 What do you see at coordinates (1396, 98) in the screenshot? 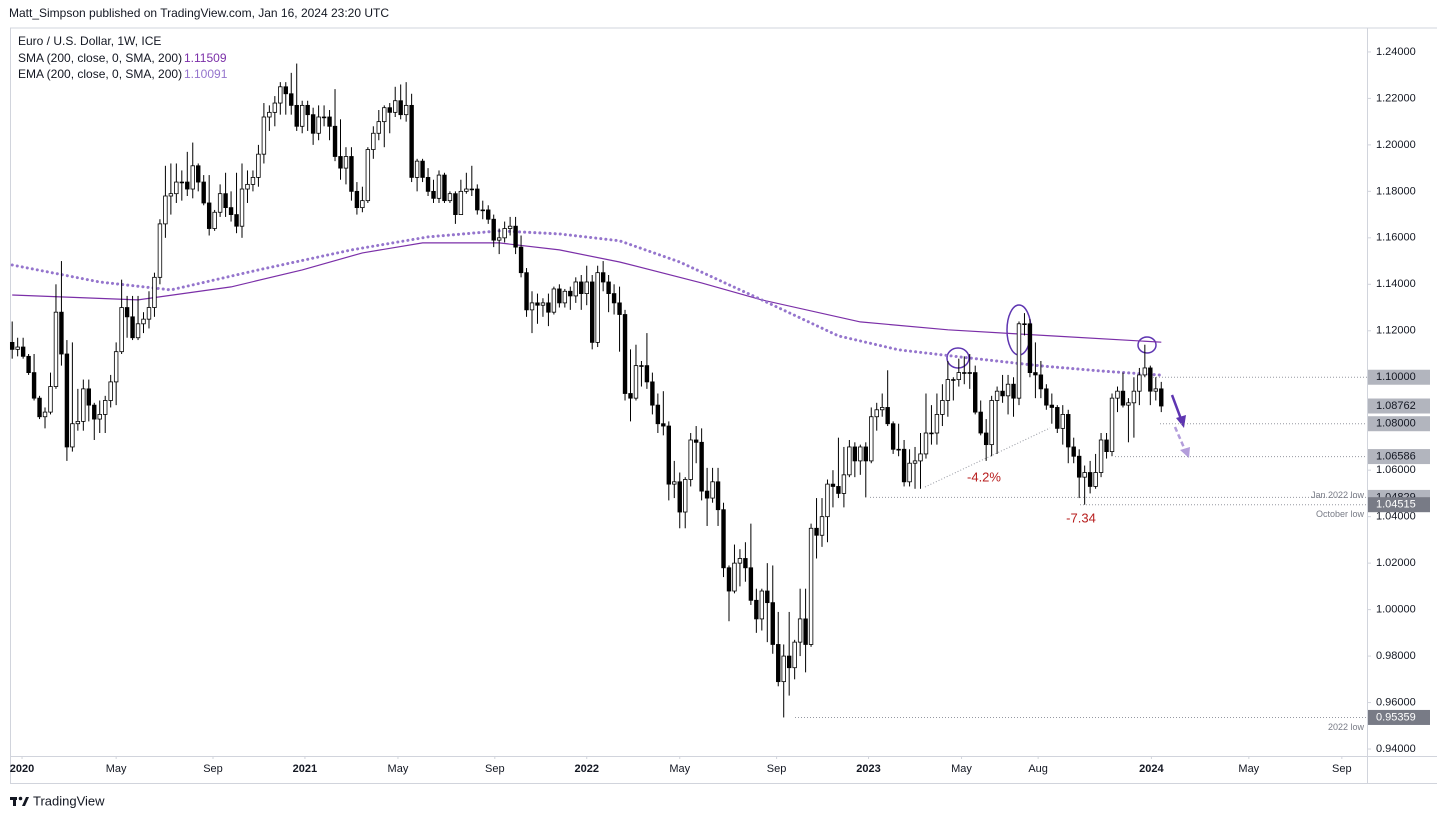
I see `y-tick-label: 1.22000` at bounding box center [1396, 98].